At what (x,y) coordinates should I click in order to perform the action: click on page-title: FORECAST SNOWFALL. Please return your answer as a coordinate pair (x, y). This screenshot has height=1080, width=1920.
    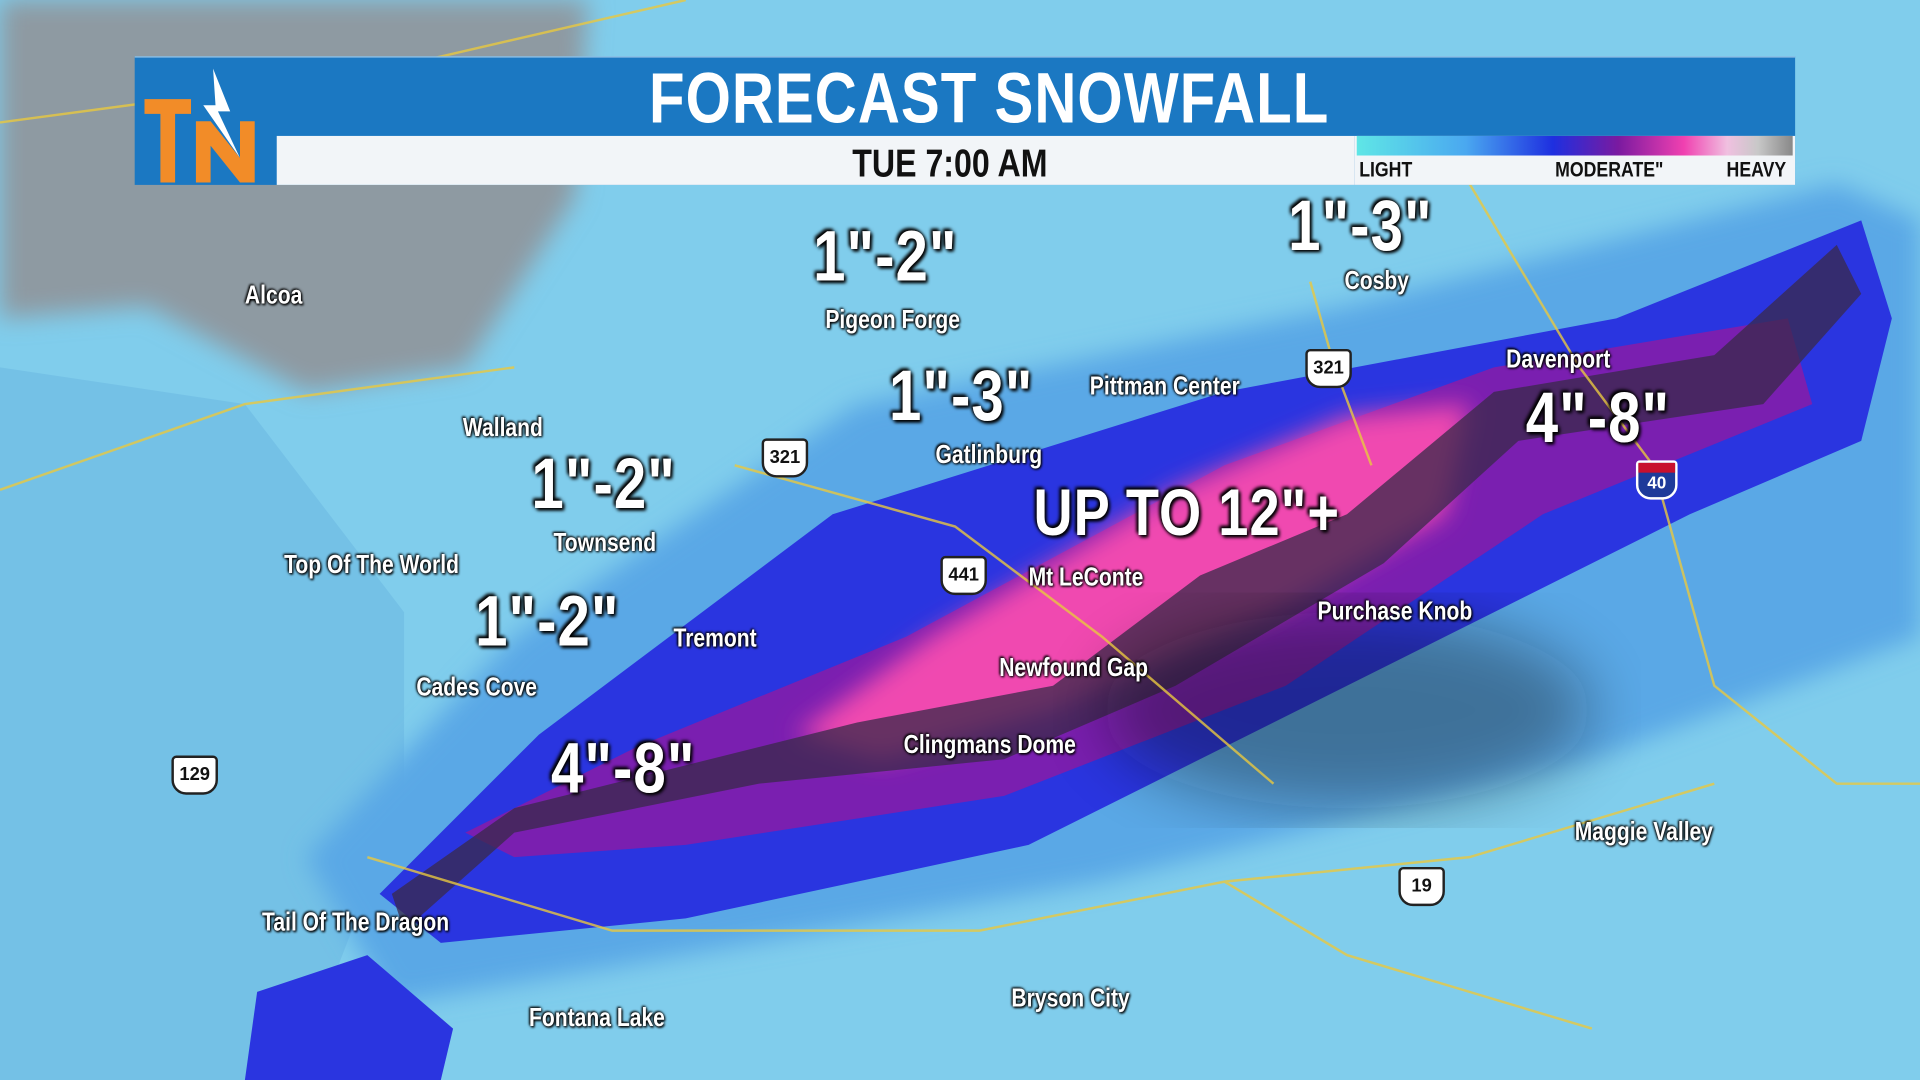
    Looking at the image, I should click on (989, 98).